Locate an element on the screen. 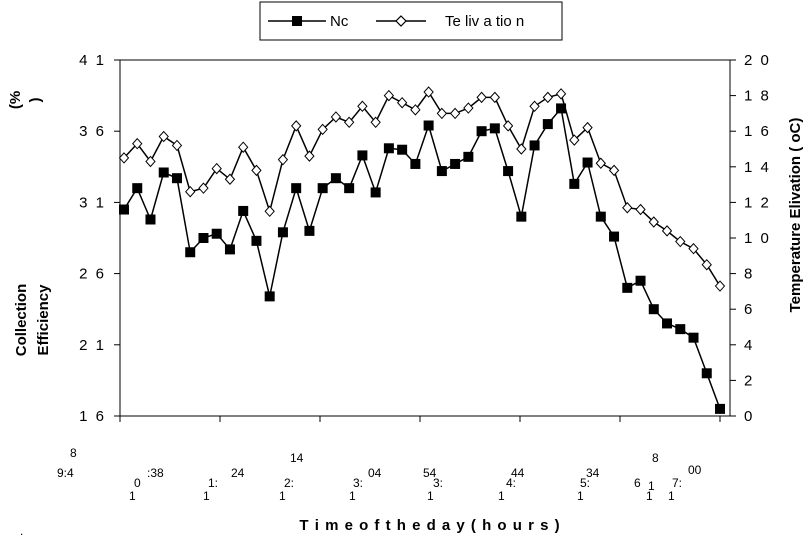  x-tick-label: 0 is located at coordinates (137, 483).